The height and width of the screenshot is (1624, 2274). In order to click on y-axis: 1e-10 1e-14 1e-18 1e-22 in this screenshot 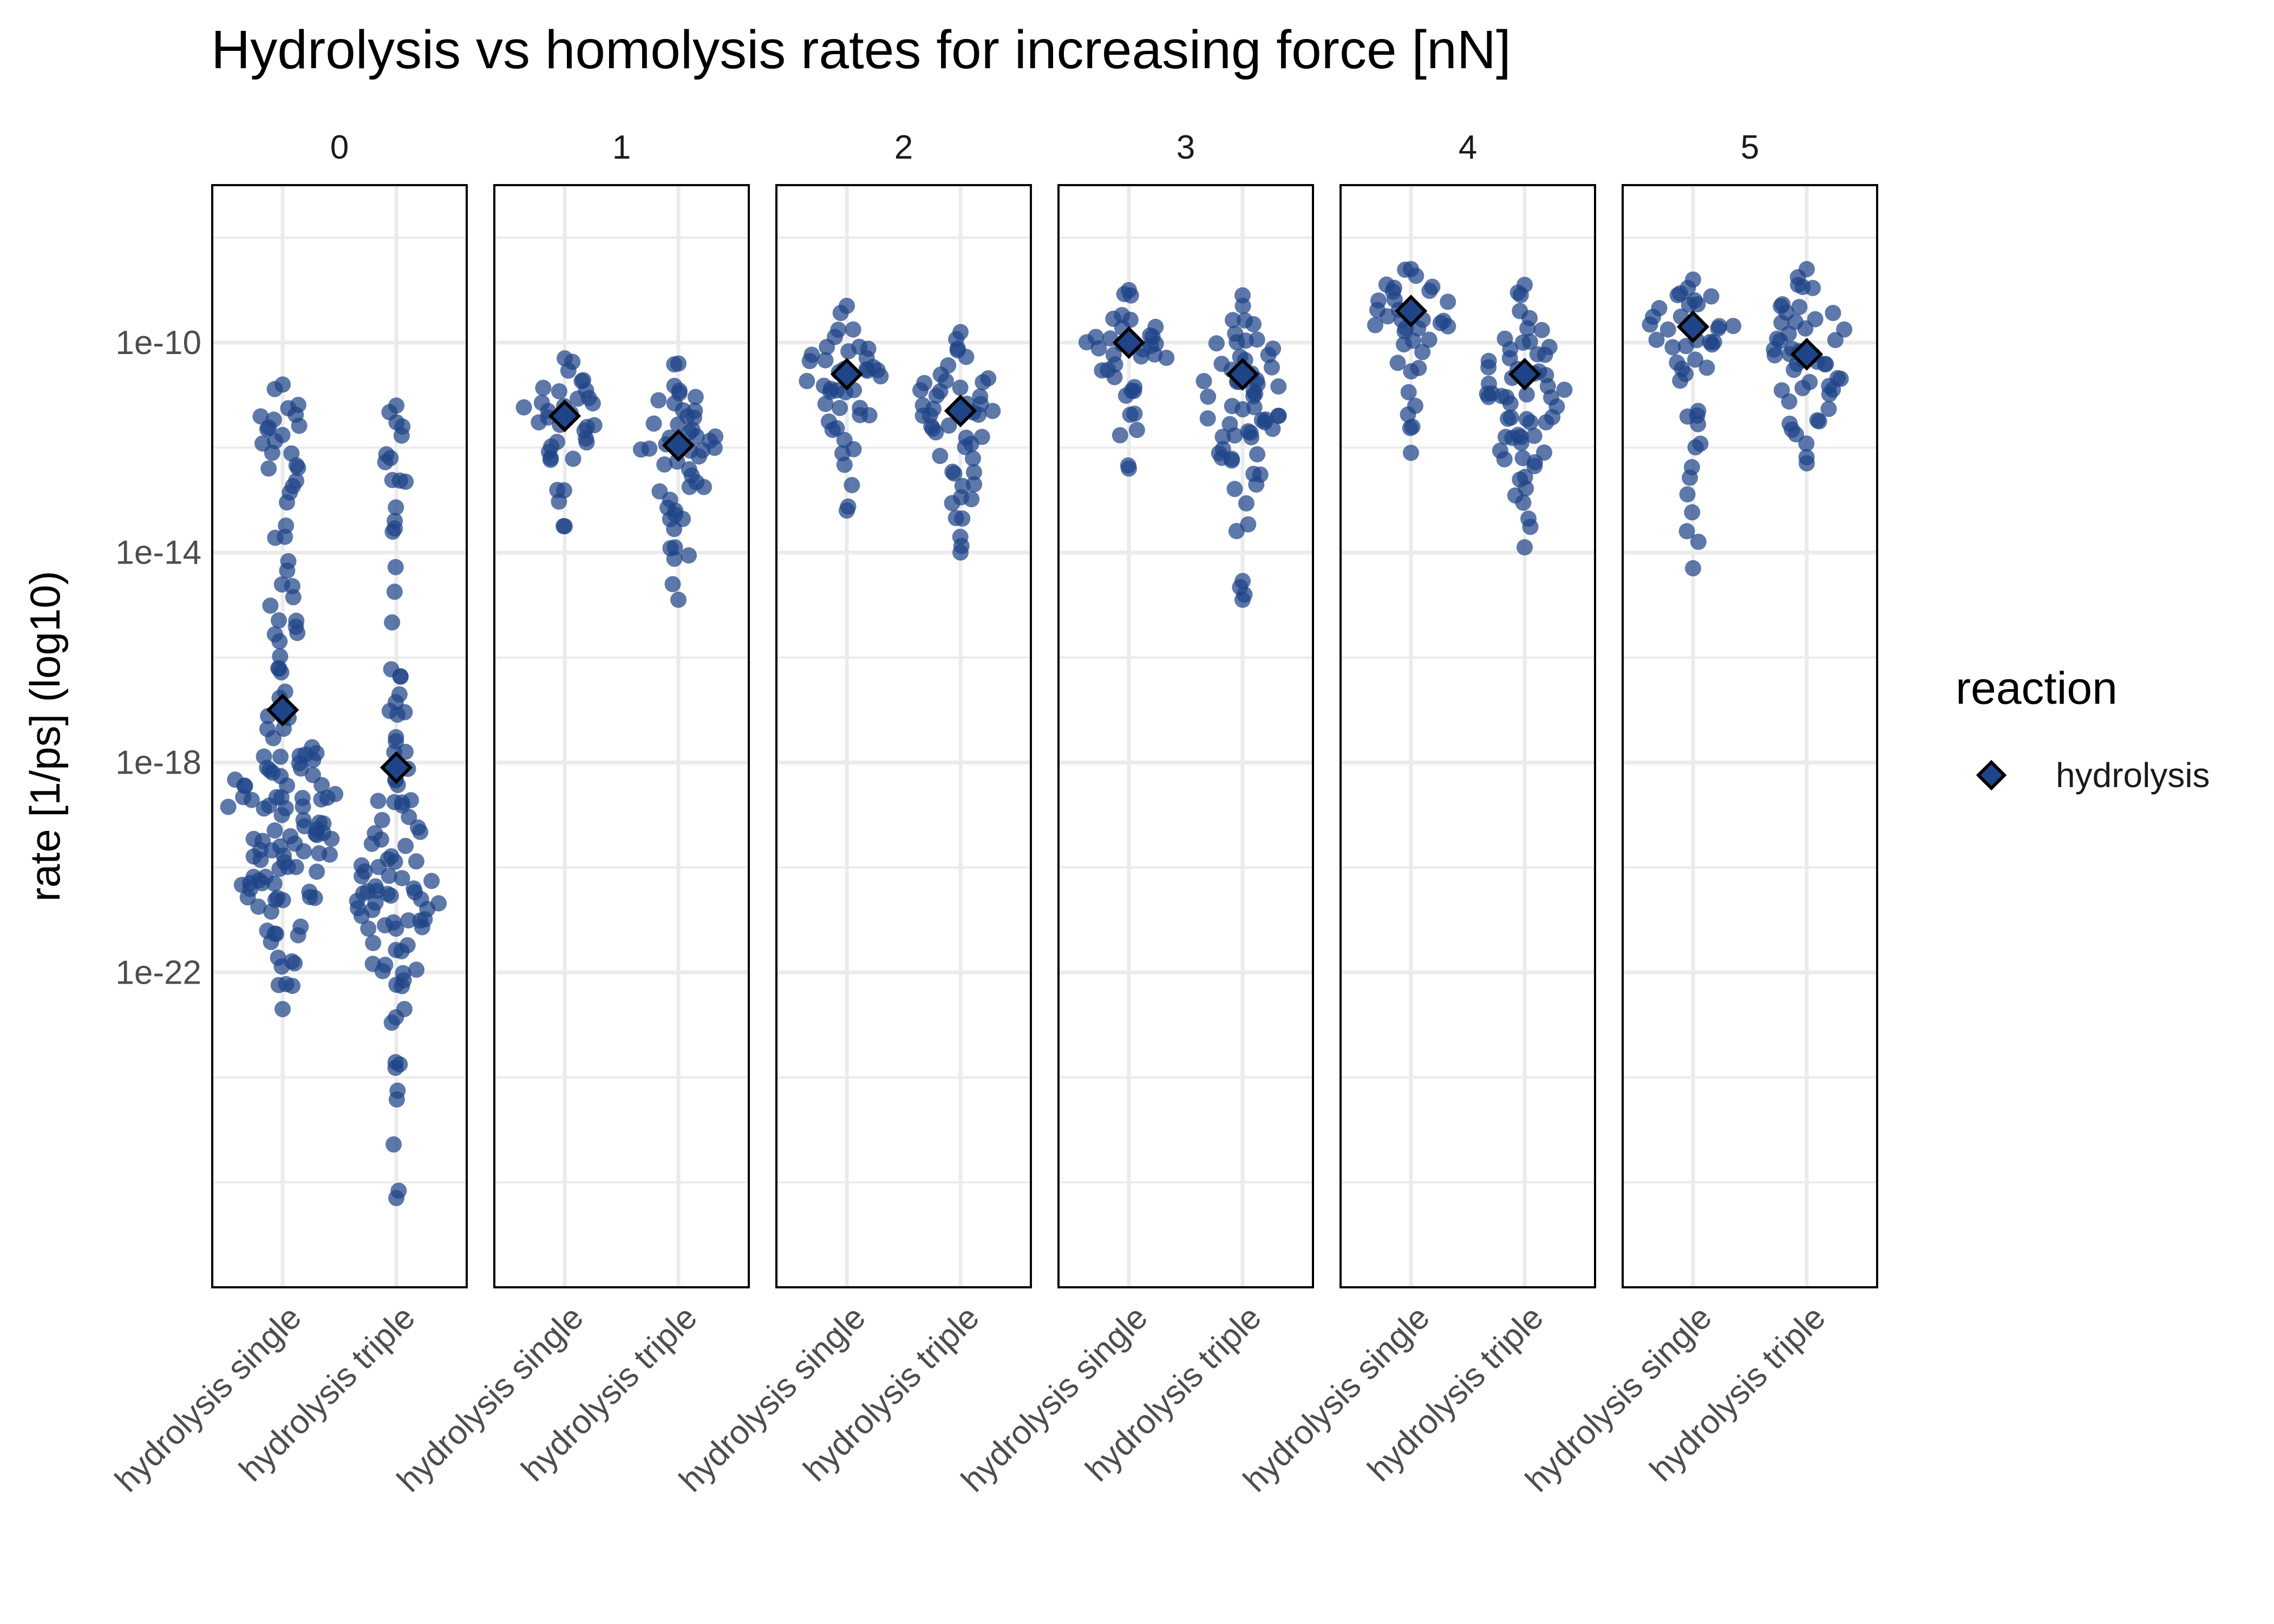, I will do `click(158, 658)`.